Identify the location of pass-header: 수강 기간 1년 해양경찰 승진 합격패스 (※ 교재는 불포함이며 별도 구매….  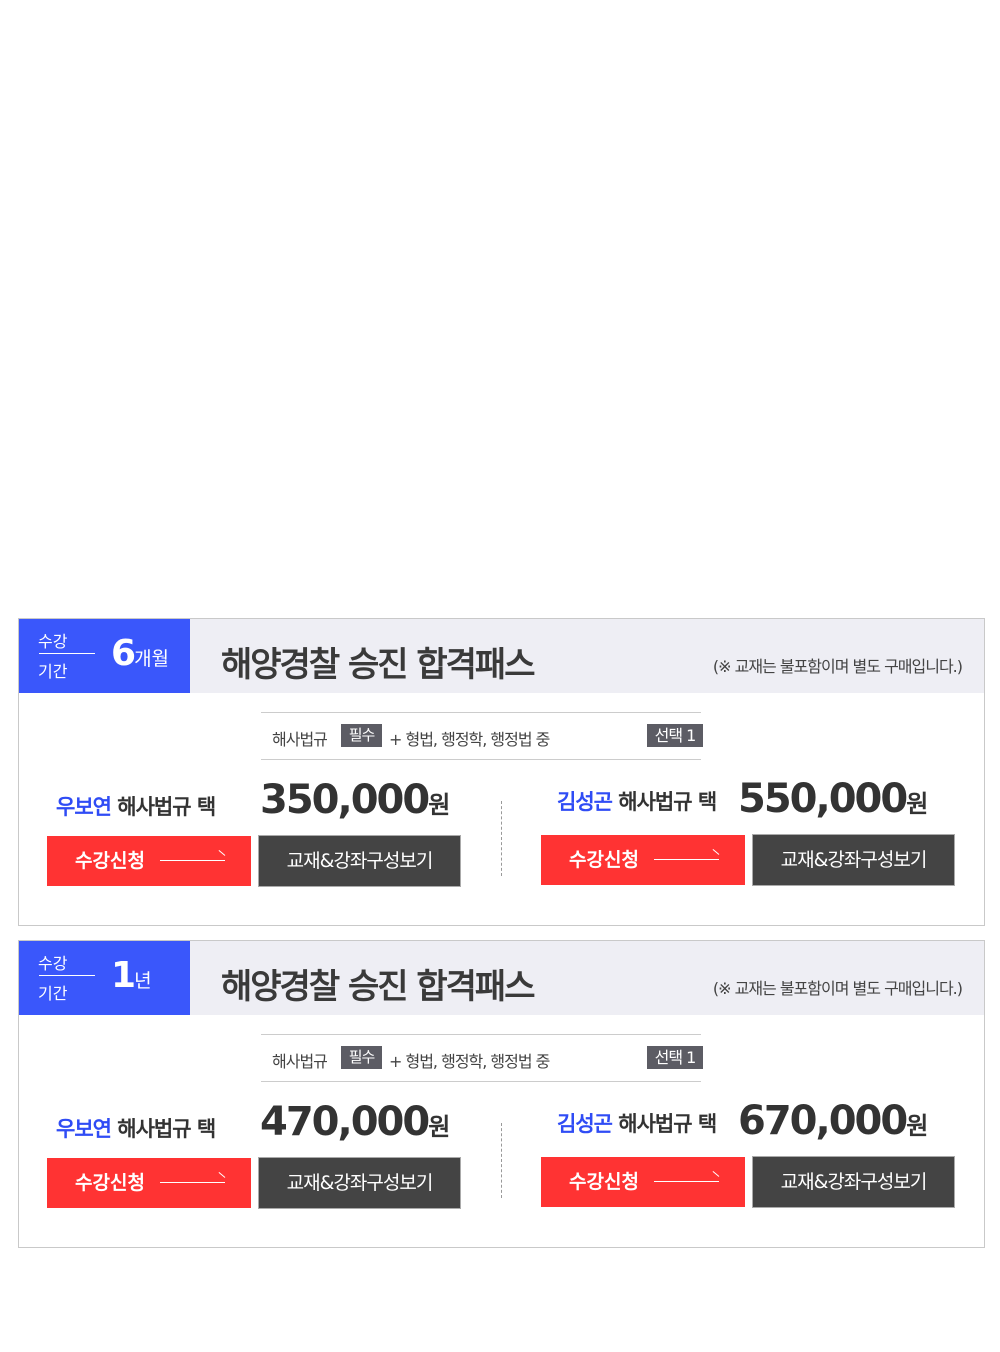
(501, 978).